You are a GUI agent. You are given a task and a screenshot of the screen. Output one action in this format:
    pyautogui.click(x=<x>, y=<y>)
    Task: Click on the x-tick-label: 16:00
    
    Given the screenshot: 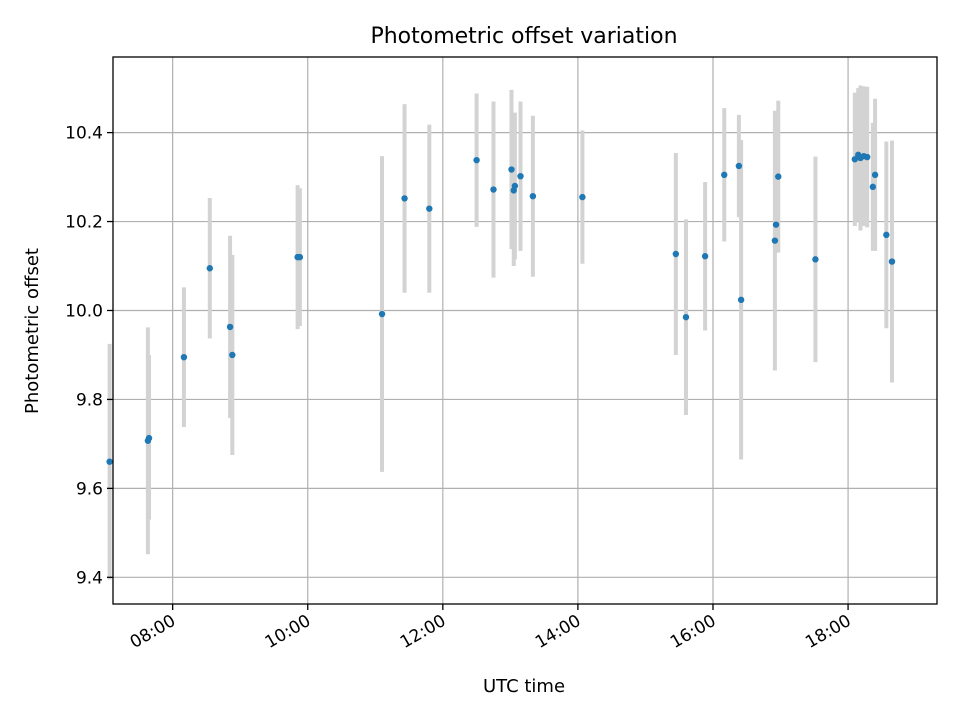 What is the action you would take?
    pyautogui.click(x=693, y=632)
    